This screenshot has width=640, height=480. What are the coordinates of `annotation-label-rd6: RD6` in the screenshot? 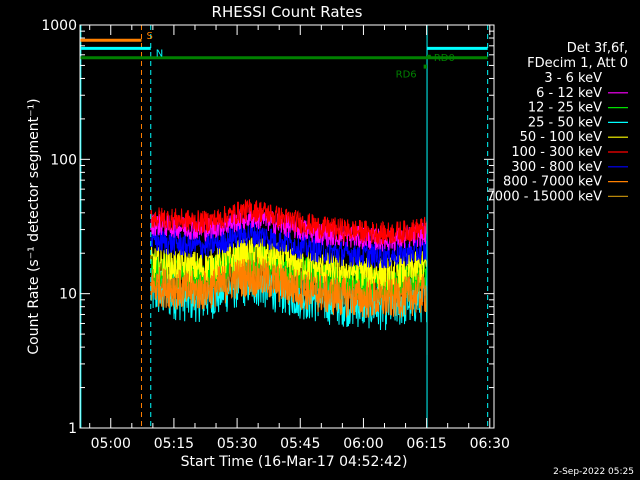 It's located at (406, 75).